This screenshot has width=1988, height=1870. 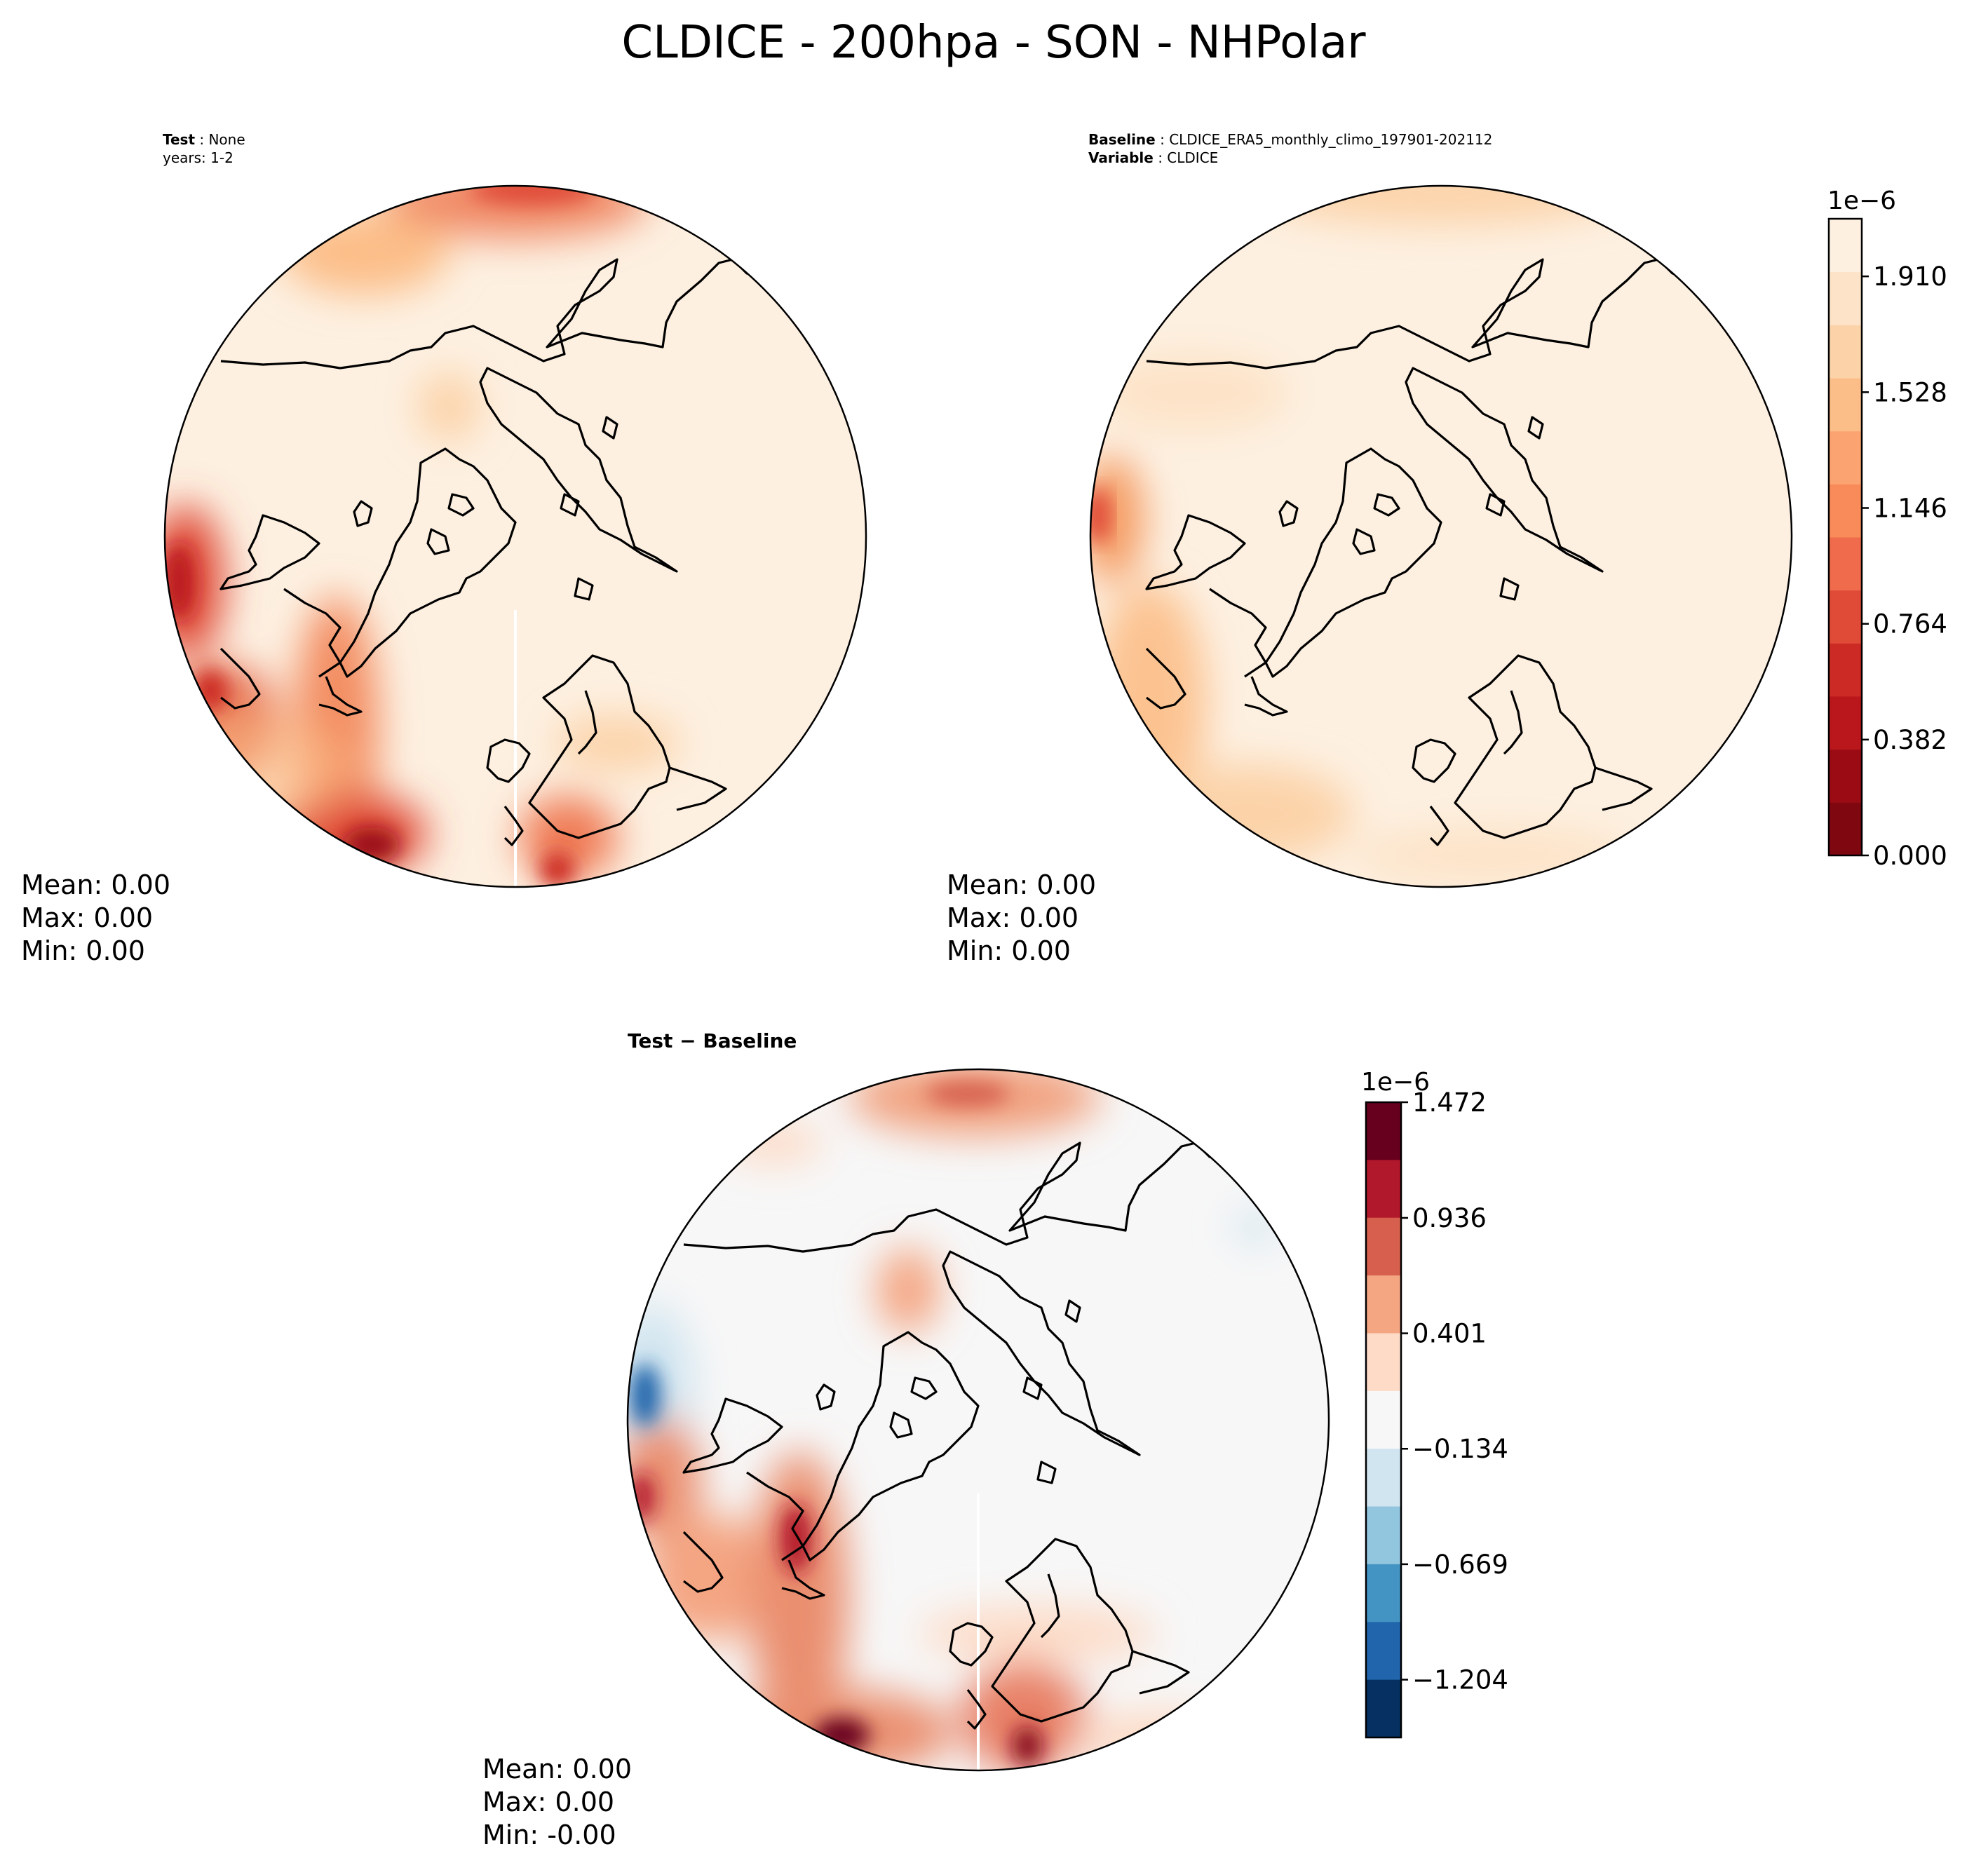 I want to click on baseline-map-border, so click(x=1441, y=536).